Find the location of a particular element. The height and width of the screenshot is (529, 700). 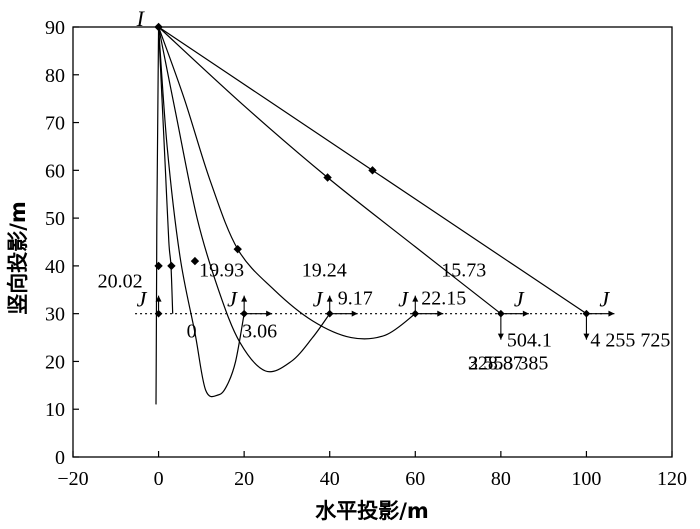

point-i-label: I is located at coordinates (141, 18).